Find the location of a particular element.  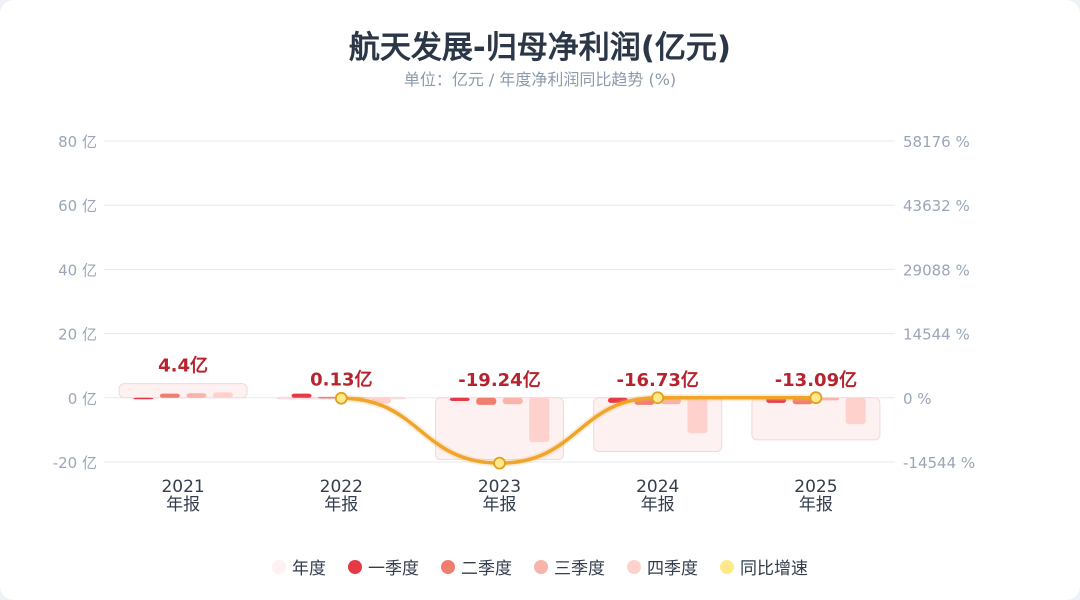

y-right-tick-label: 14544 % is located at coordinates (936, 335).